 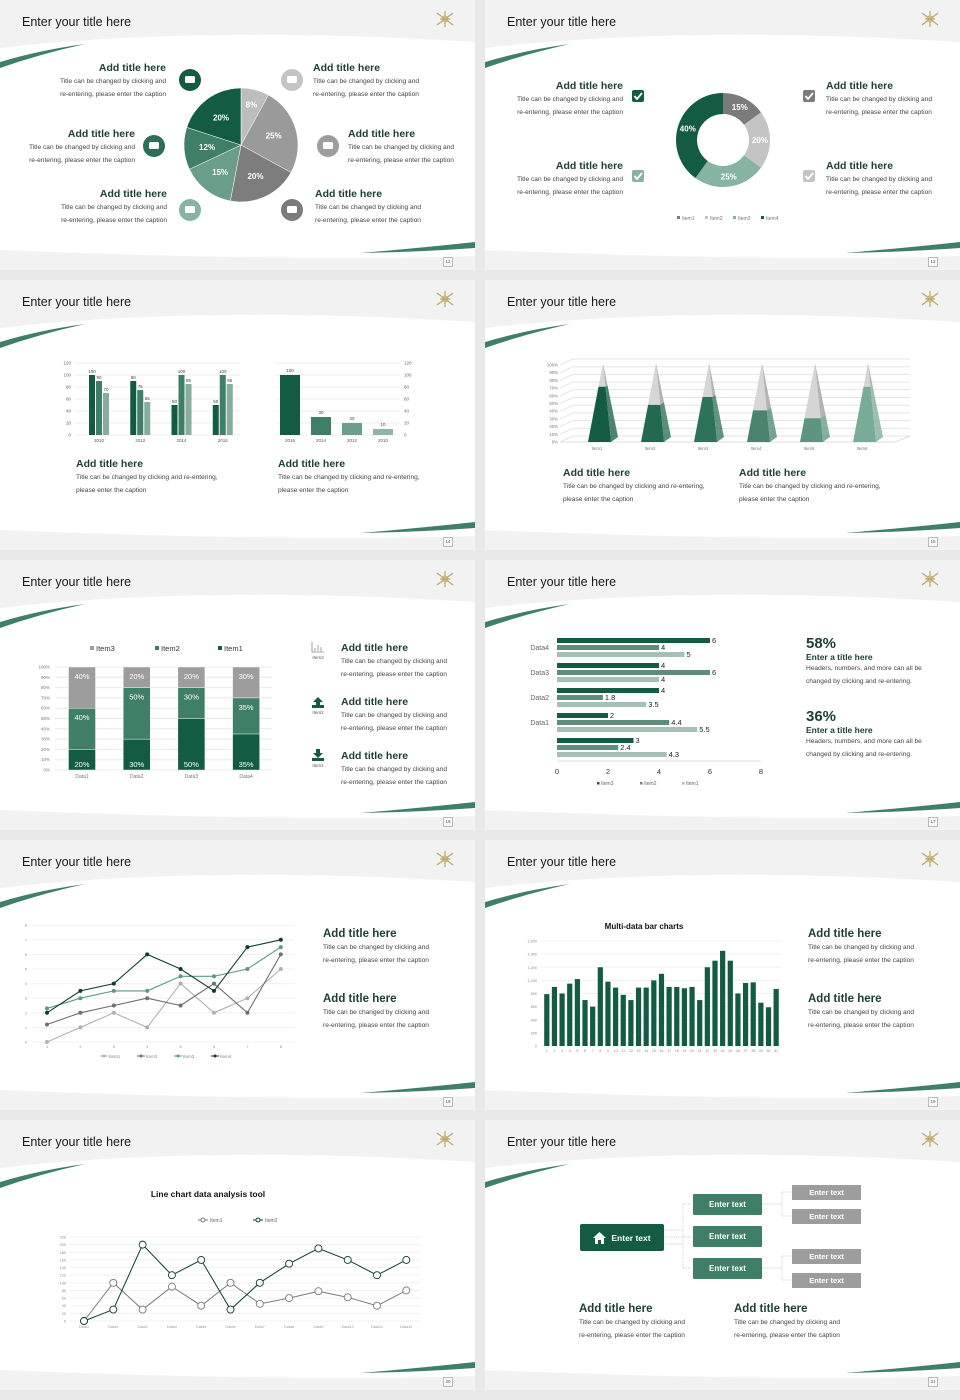 I want to click on swoosh-bottom, so click(x=417, y=807).